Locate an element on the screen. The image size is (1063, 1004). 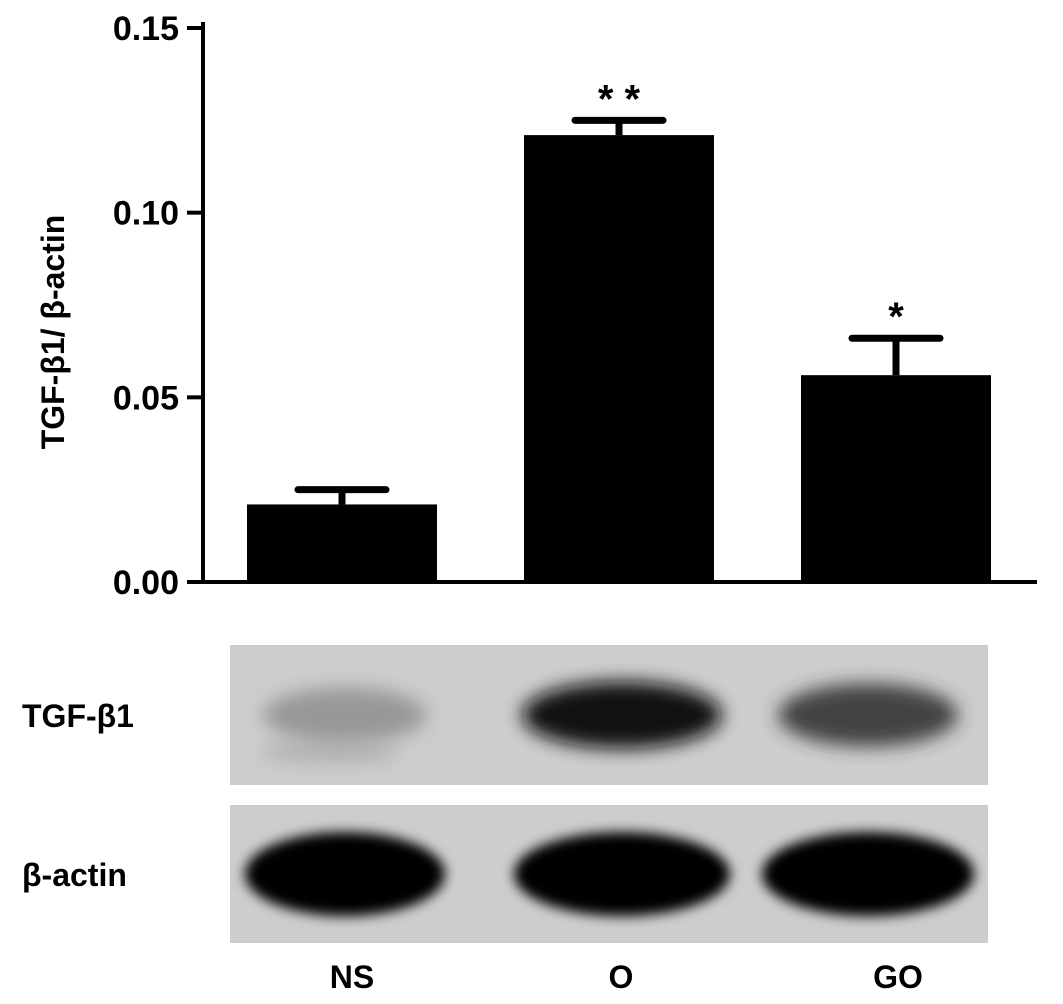
y-tick-label: 0.10 is located at coordinates (146, 214).